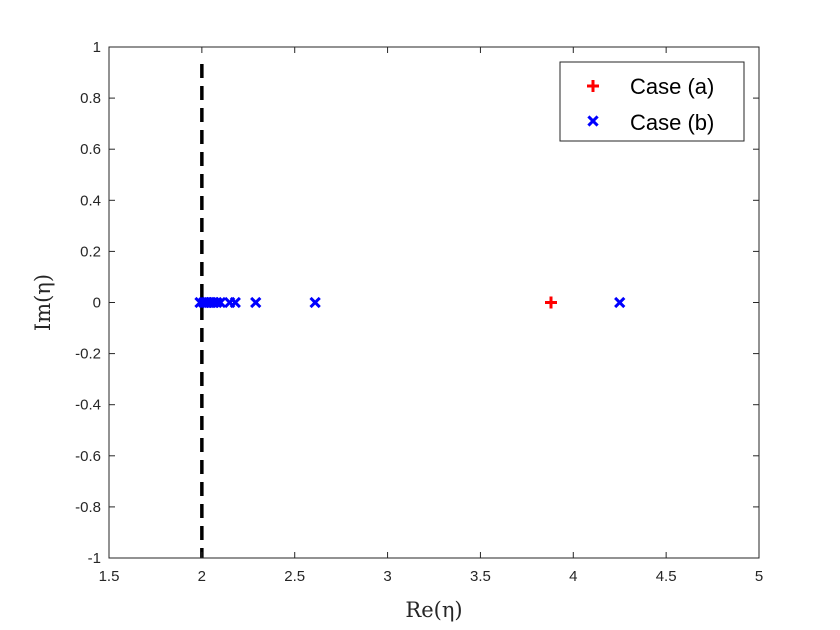 Image resolution: width=840 pixels, height=630 pixels. Describe the element at coordinates (433, 610) in the screenshot. I see `x-axis-title: Re(η)` at that location.